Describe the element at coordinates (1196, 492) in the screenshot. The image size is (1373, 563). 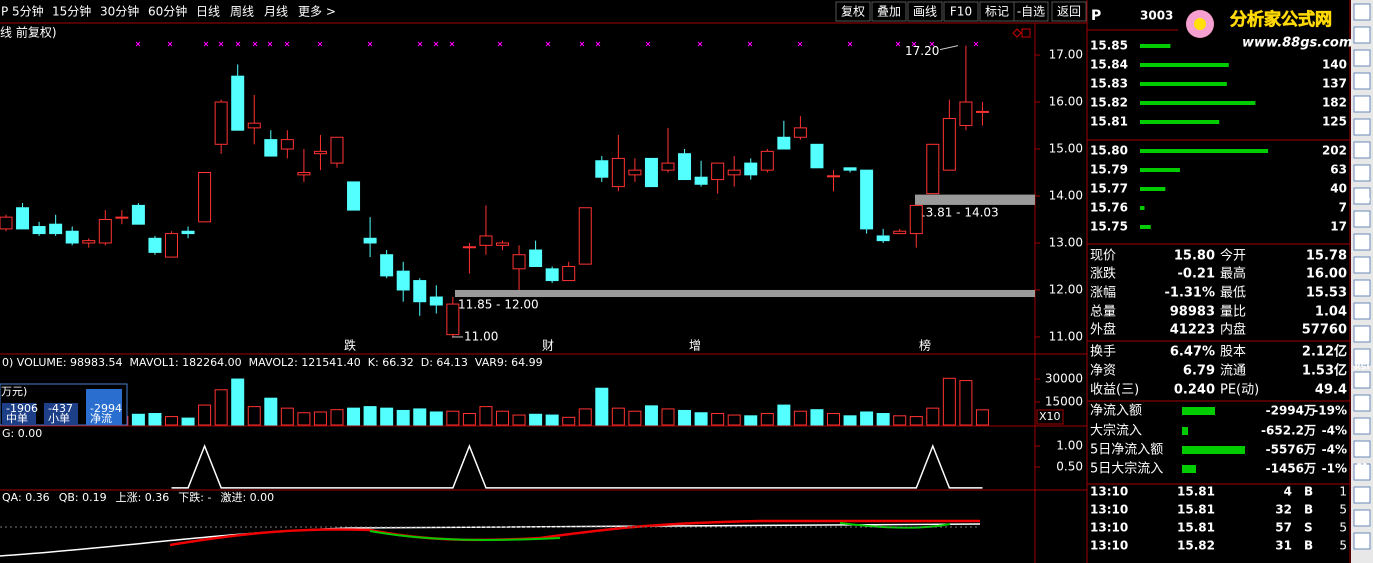
I see `trade-price: 15.81` at that location.